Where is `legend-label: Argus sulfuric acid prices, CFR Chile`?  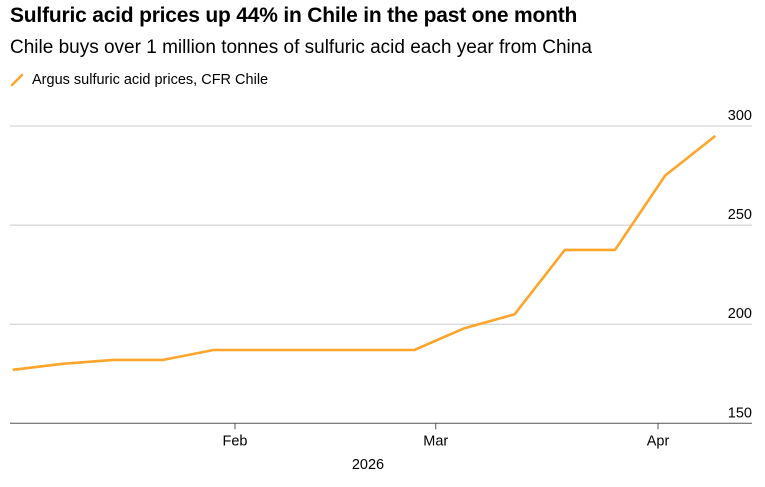
legend-label: Argus sulfuric acid prices, CFR Chile is located at coordinates (150, 80).